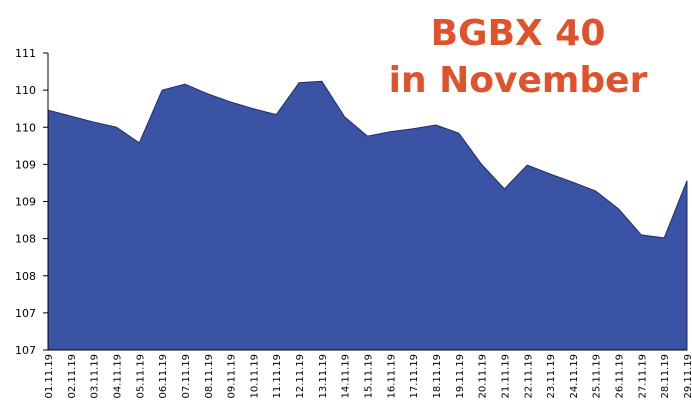 The height and width of the screenshot is (401, 692). I want to click on x-tick-label: 19.11.19, so click(460, 376).